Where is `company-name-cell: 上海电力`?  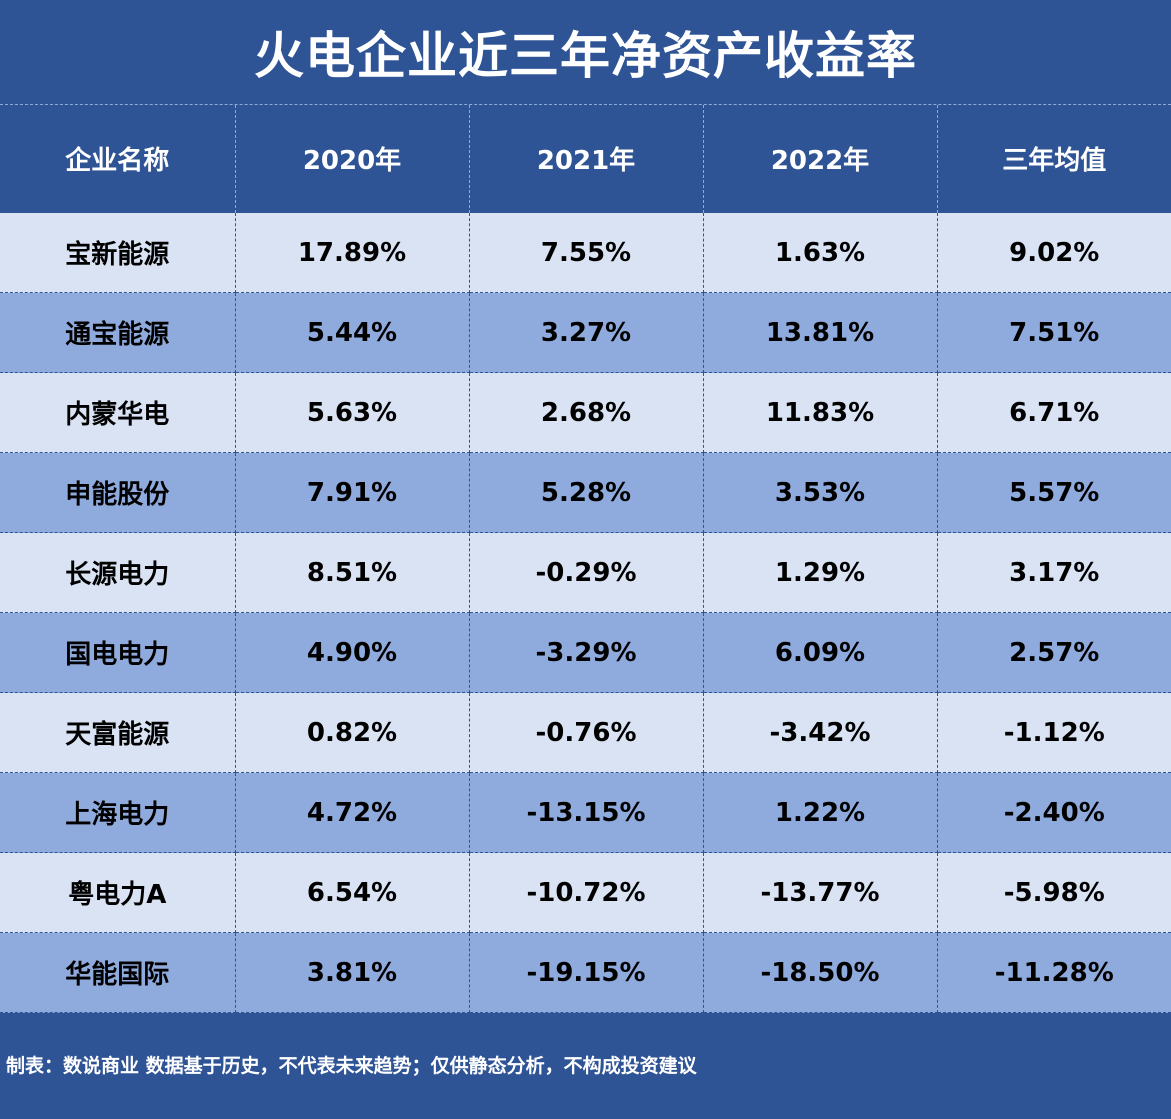 company-name-cell: 上海电力 is located at coordinates (118, 812).